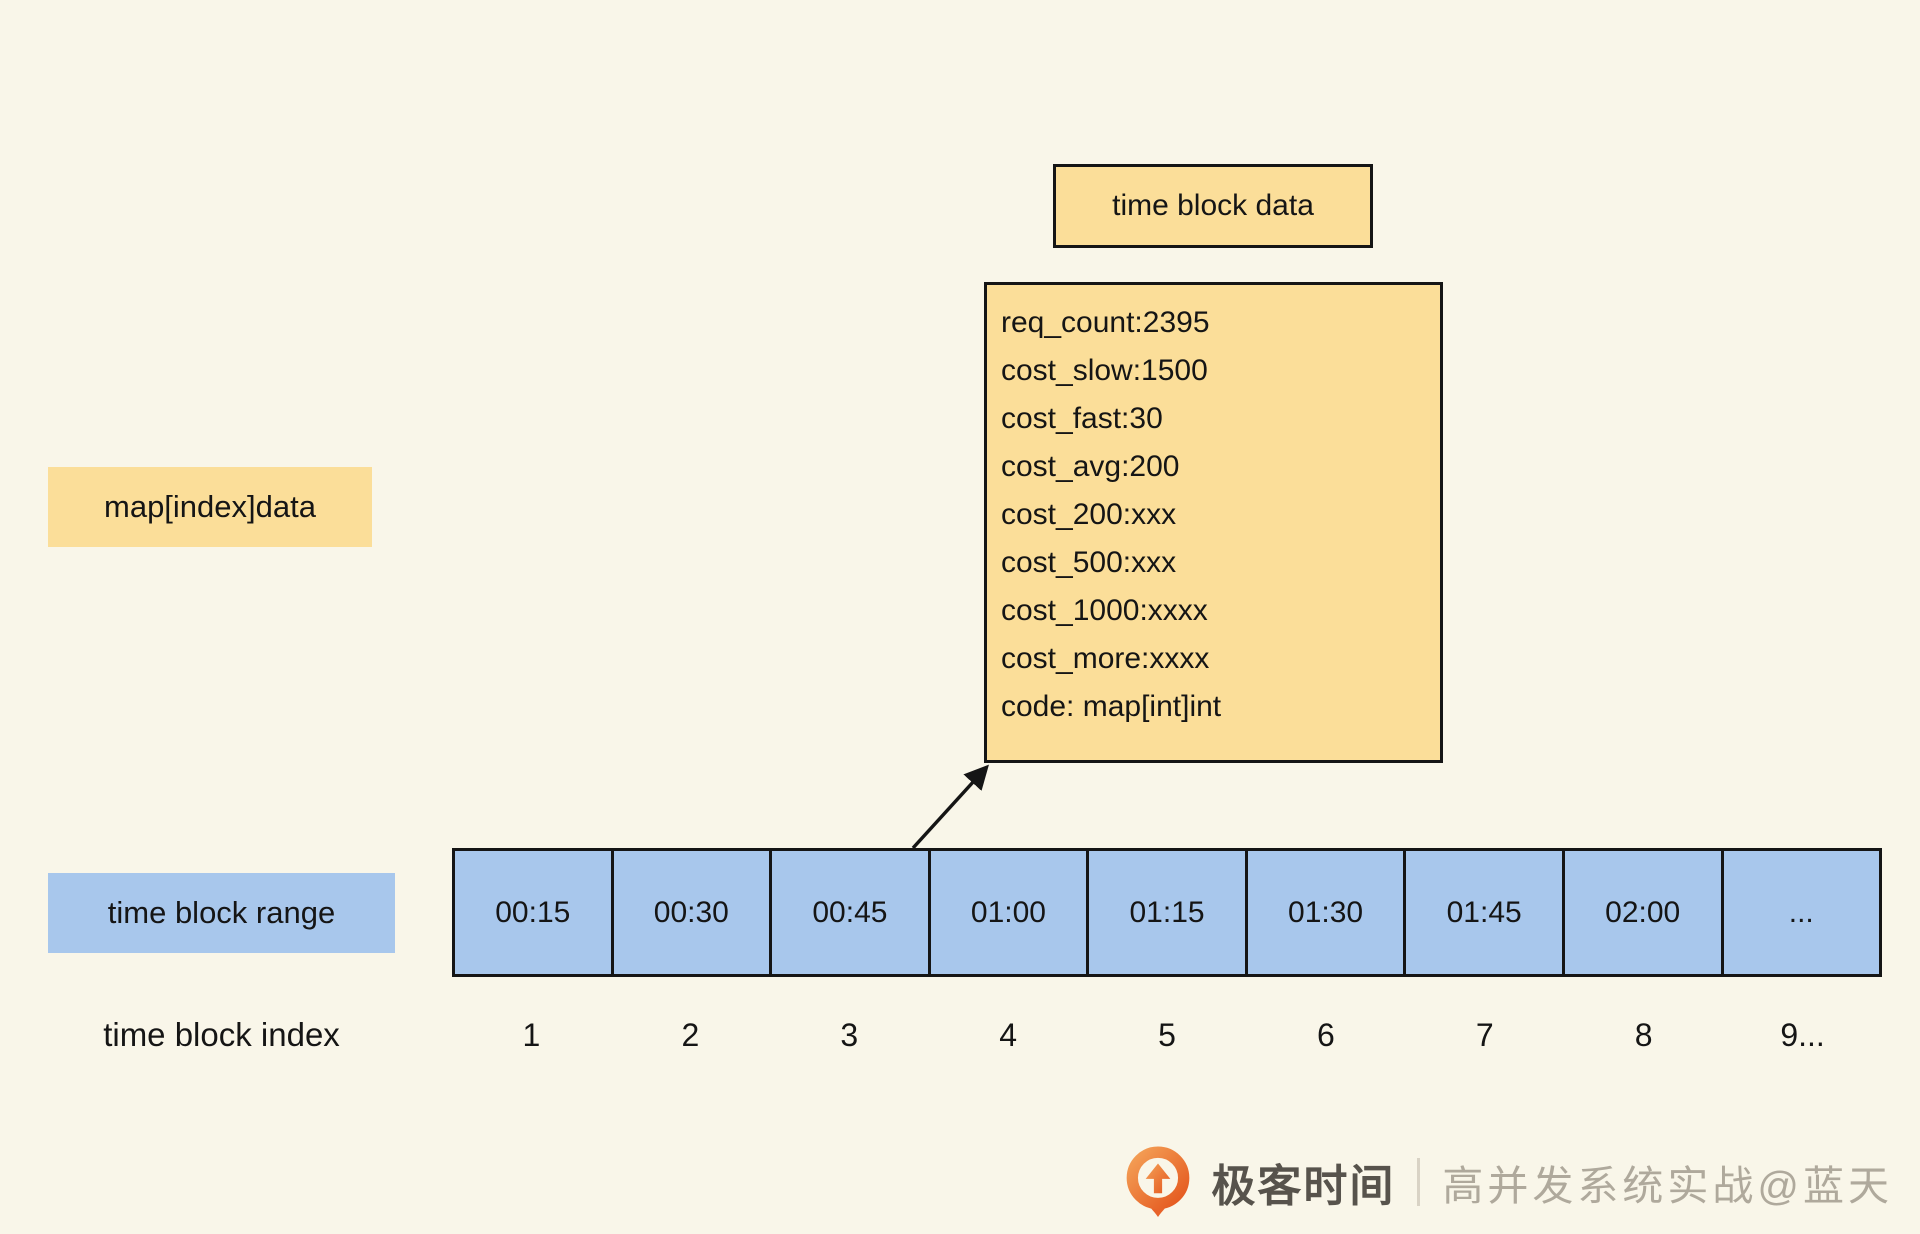 Image resolution: width=1920 pixels, height=1234 pixels. What do you see at coordinates (693, 912) in the screenshot?
I see `time-cell: 00:30` at bounding box center [693, 912].